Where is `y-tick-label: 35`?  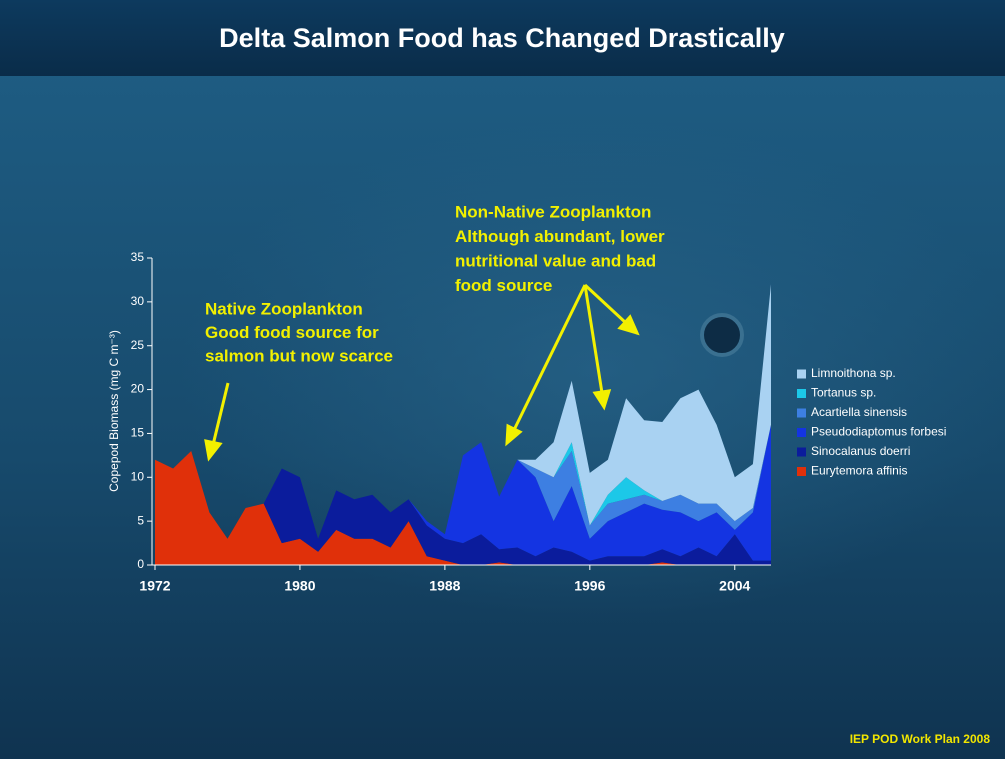 y-tick-label: 35 is located at coordinates (138, 257).